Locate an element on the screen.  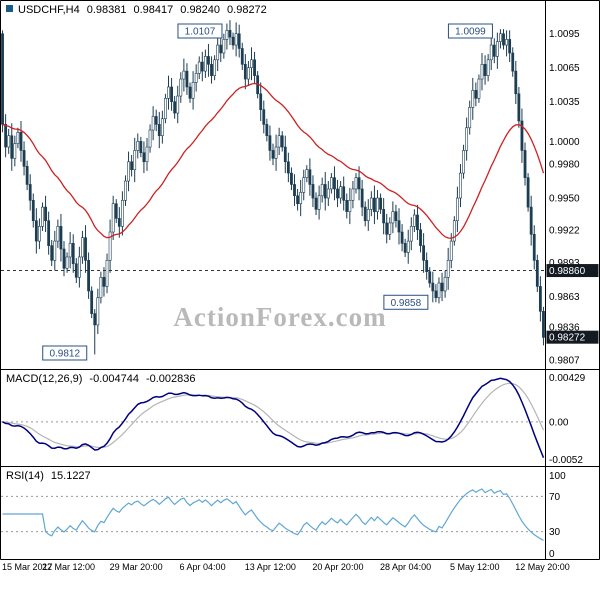
rsi-header: RSI(14) 15.1227 is located at coordinates (48, 476).